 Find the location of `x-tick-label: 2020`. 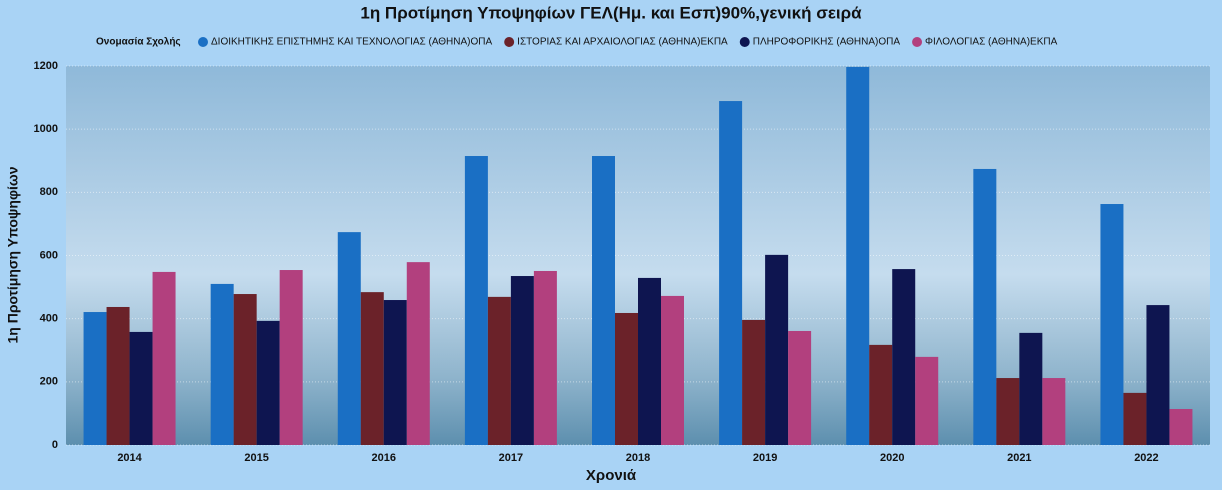

x-tick-label: 2020 is located at coordinates (892, 458).